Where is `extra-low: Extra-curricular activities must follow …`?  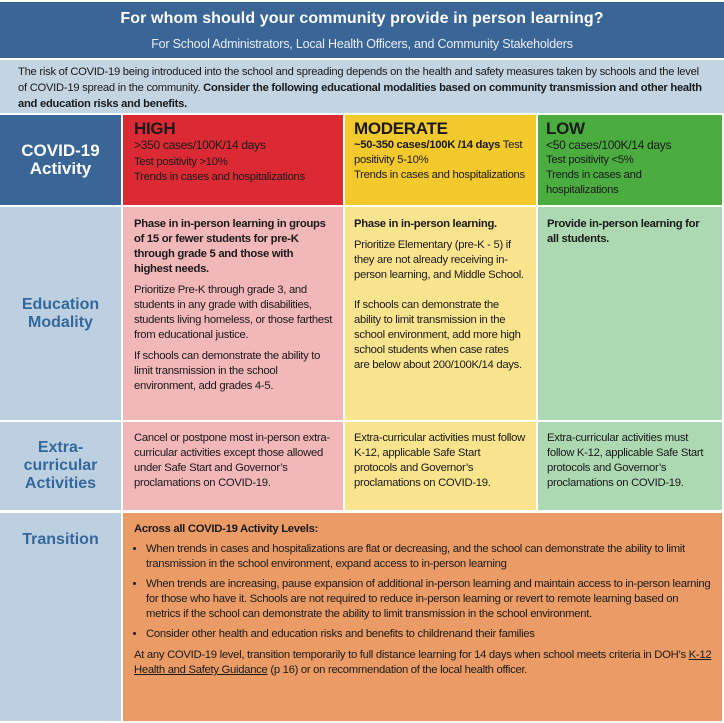 extra-low: Extra-curricular activities must follow … is located at coordinates (630, 466).